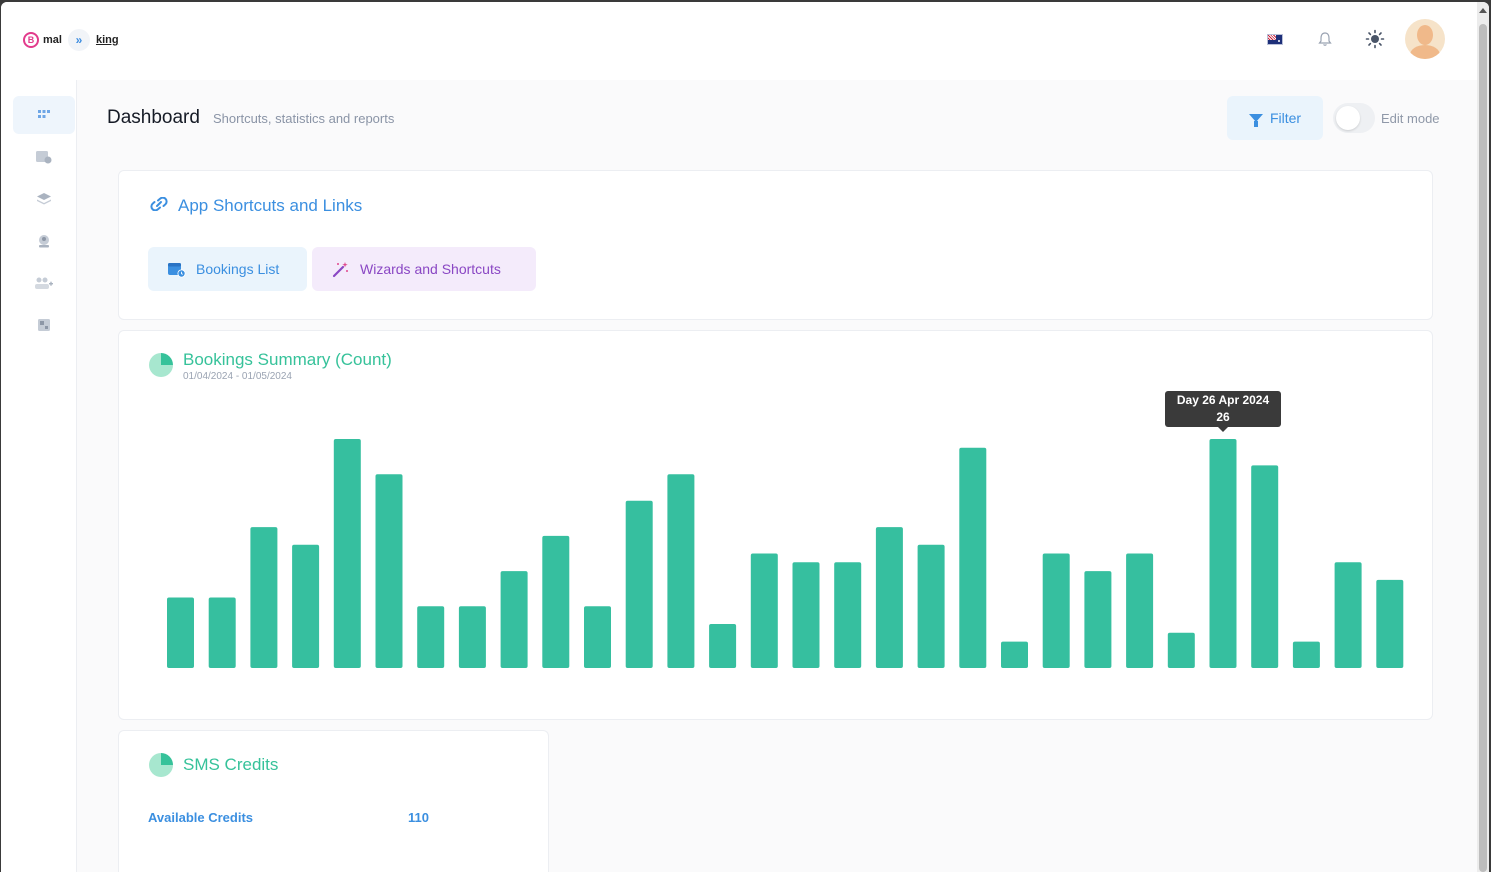 The width and height of the screenshot is (1491, 872). Describe the element at coordinates (1223, 417) in the screenshot. I see `tooltip-value: 26` at that location.